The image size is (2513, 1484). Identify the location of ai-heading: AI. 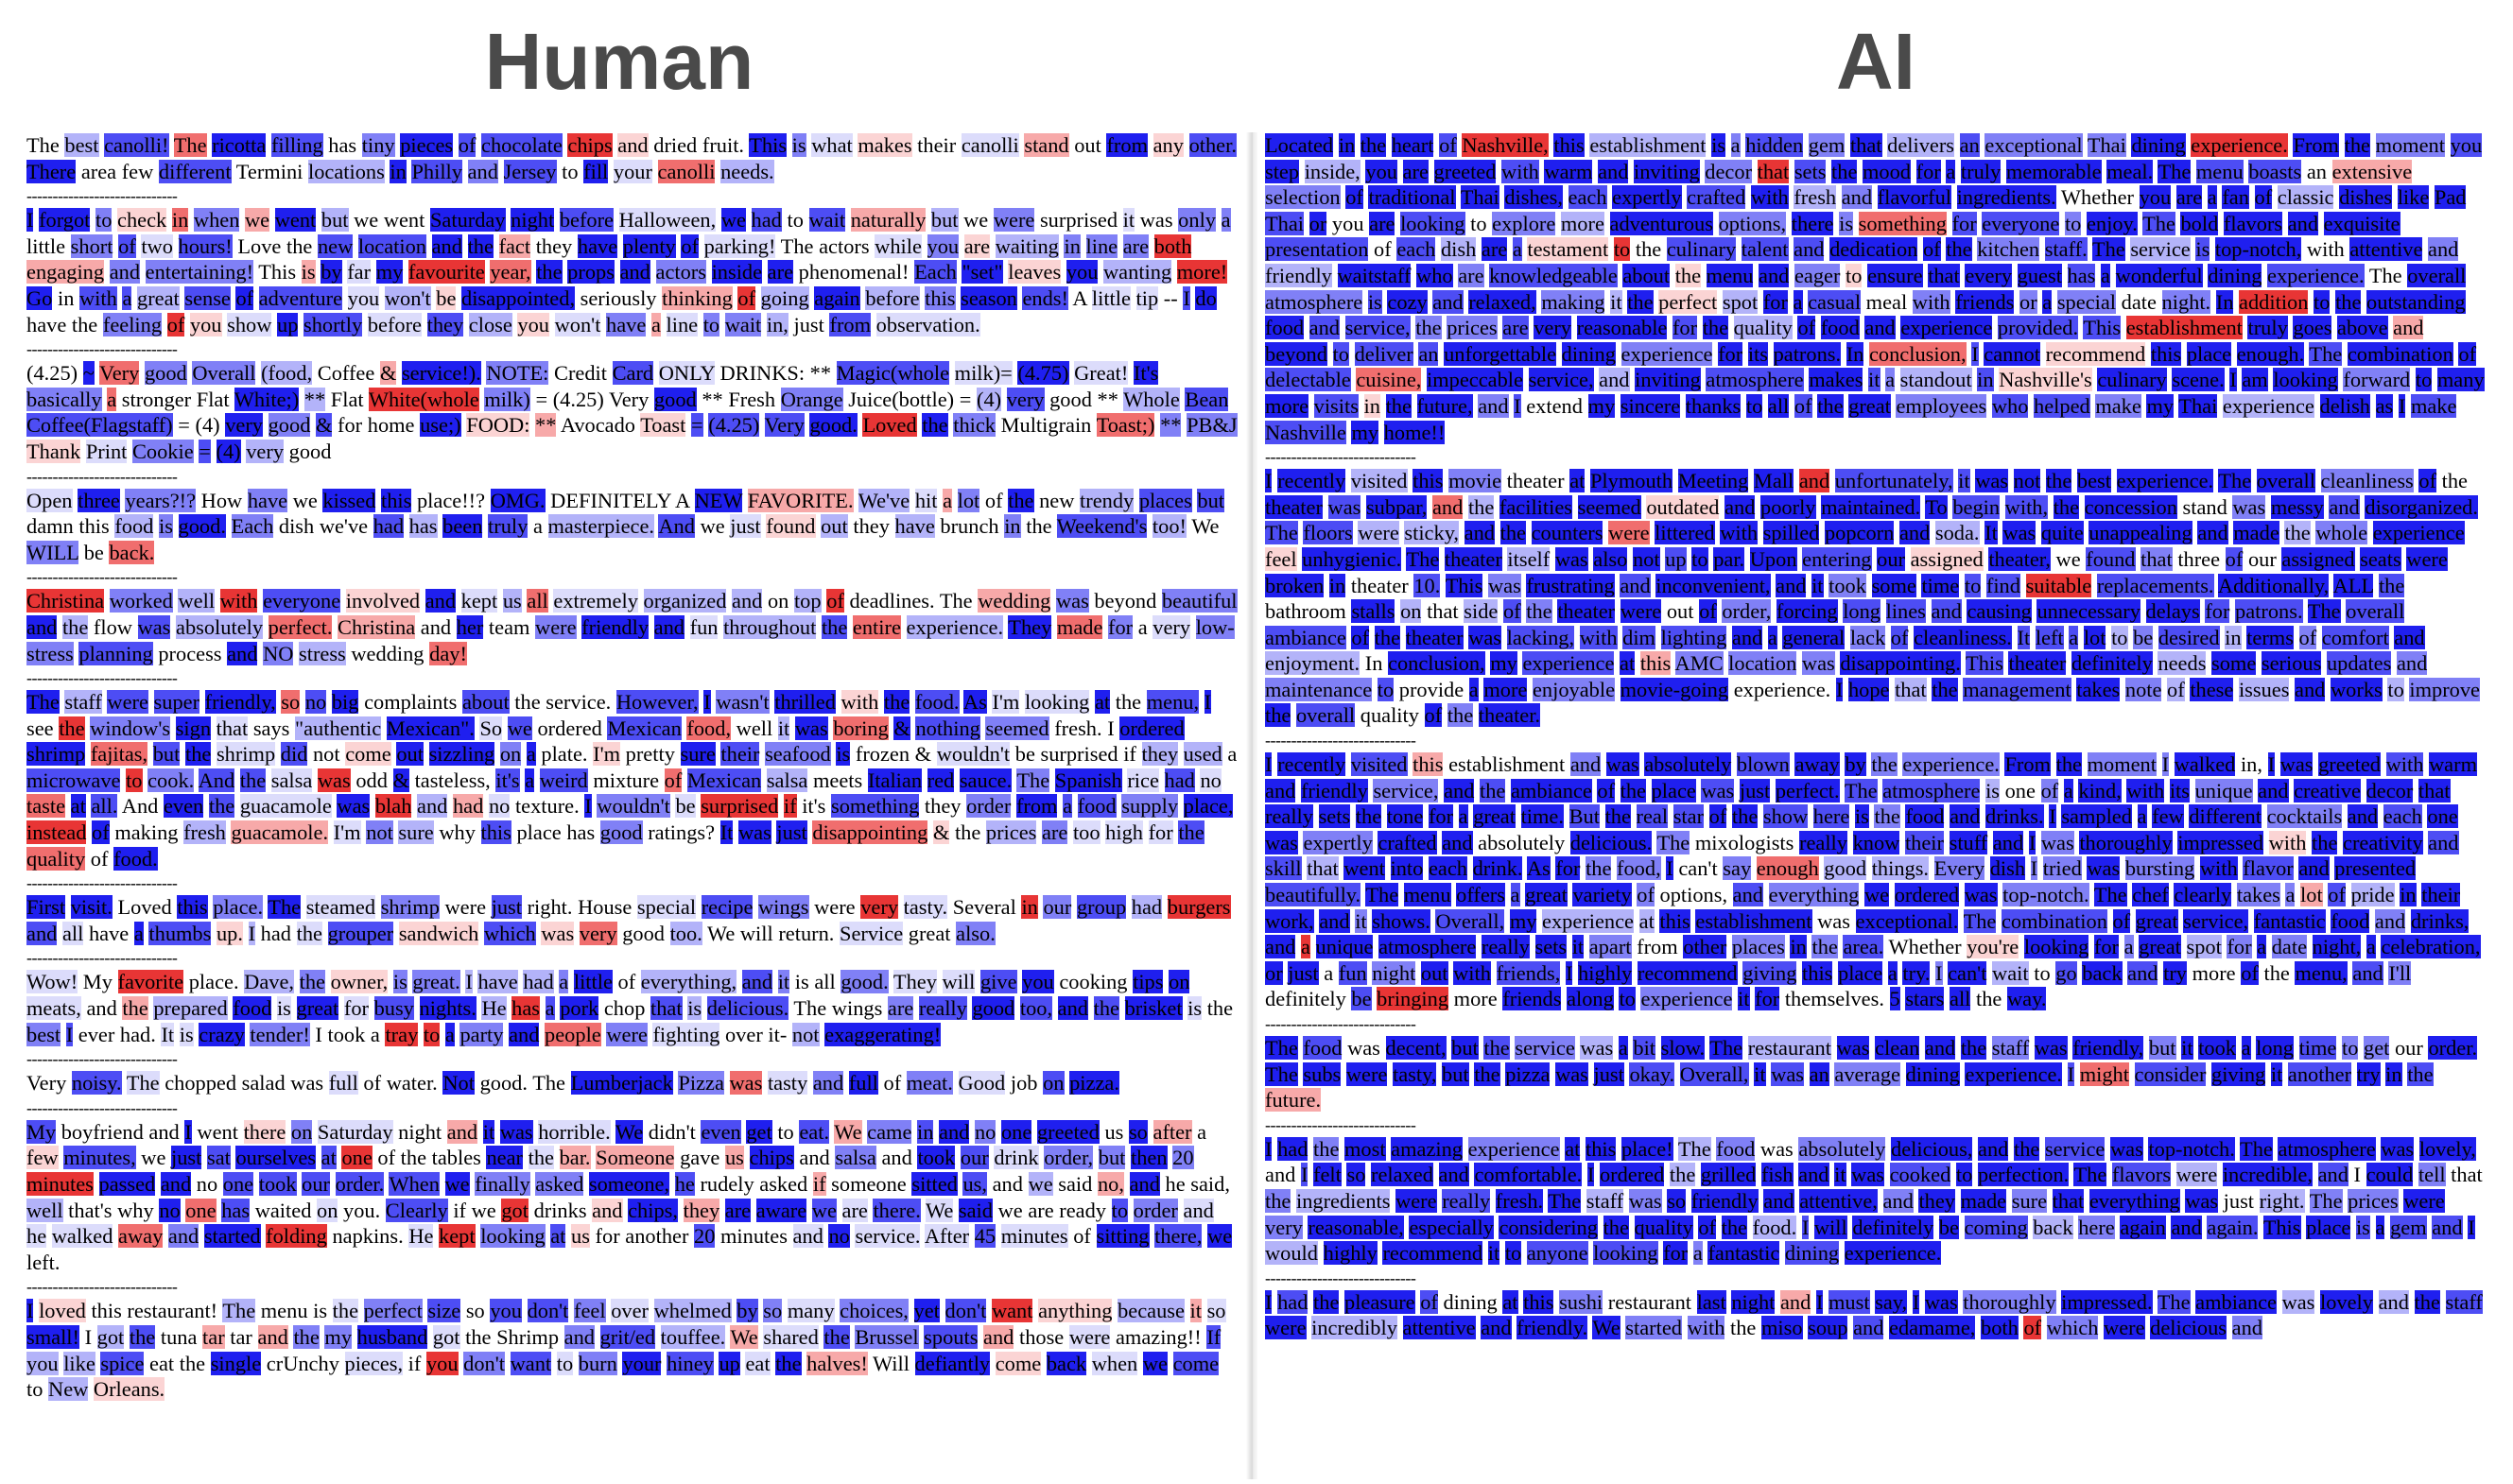
(1875, 61).